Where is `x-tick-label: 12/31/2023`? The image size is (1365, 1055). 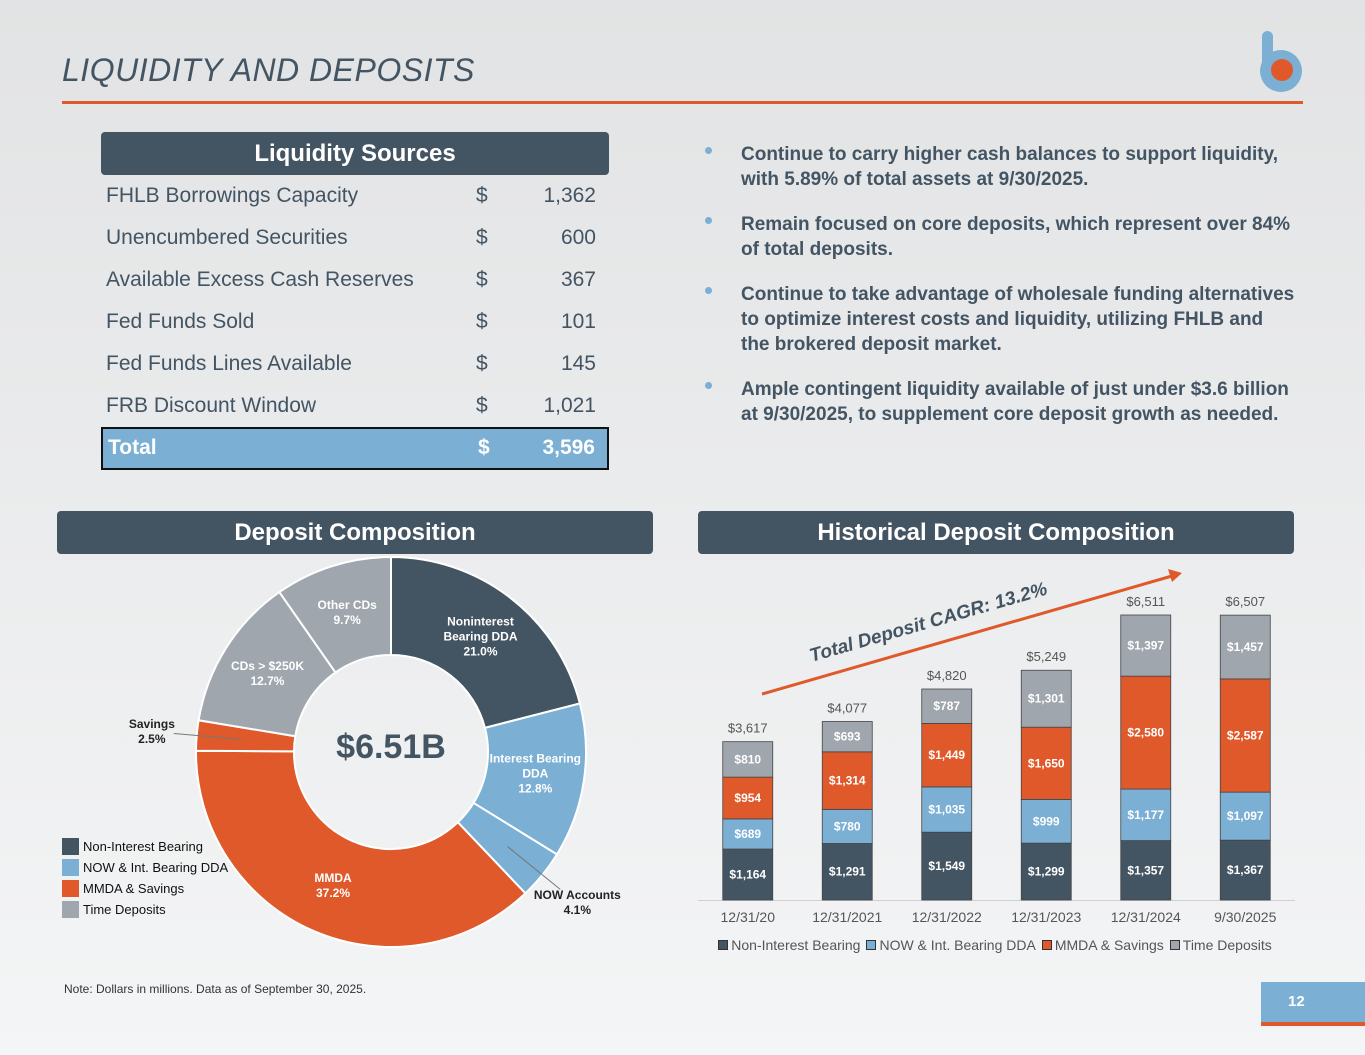 x-tick-label: 12/31/2023 is located at coordinates (1046, 917).